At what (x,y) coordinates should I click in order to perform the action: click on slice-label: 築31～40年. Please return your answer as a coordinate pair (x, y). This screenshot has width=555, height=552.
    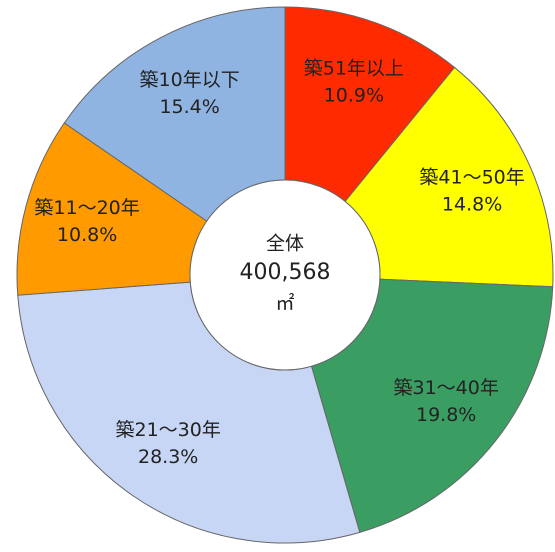
    Looking at the image, I should click on (446, 388).